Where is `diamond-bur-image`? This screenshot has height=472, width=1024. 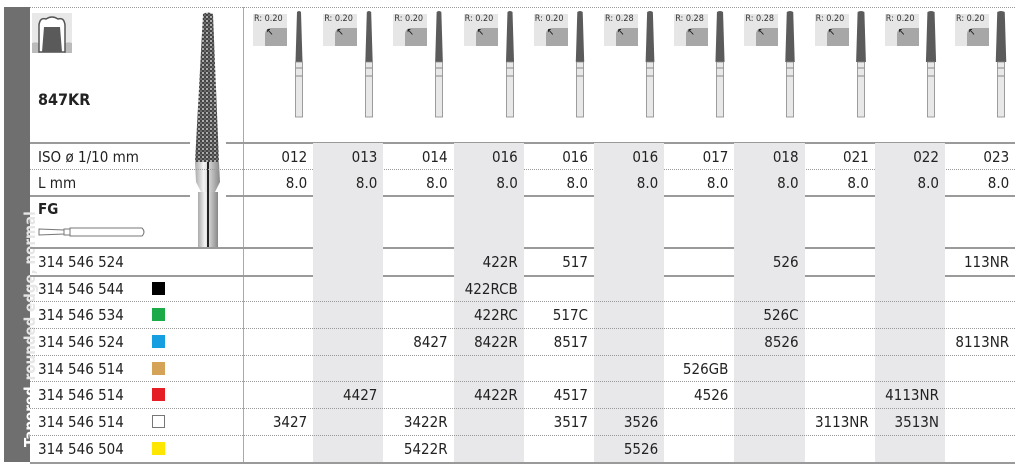
diamond-bur-image is located at coordinates (207, 130).